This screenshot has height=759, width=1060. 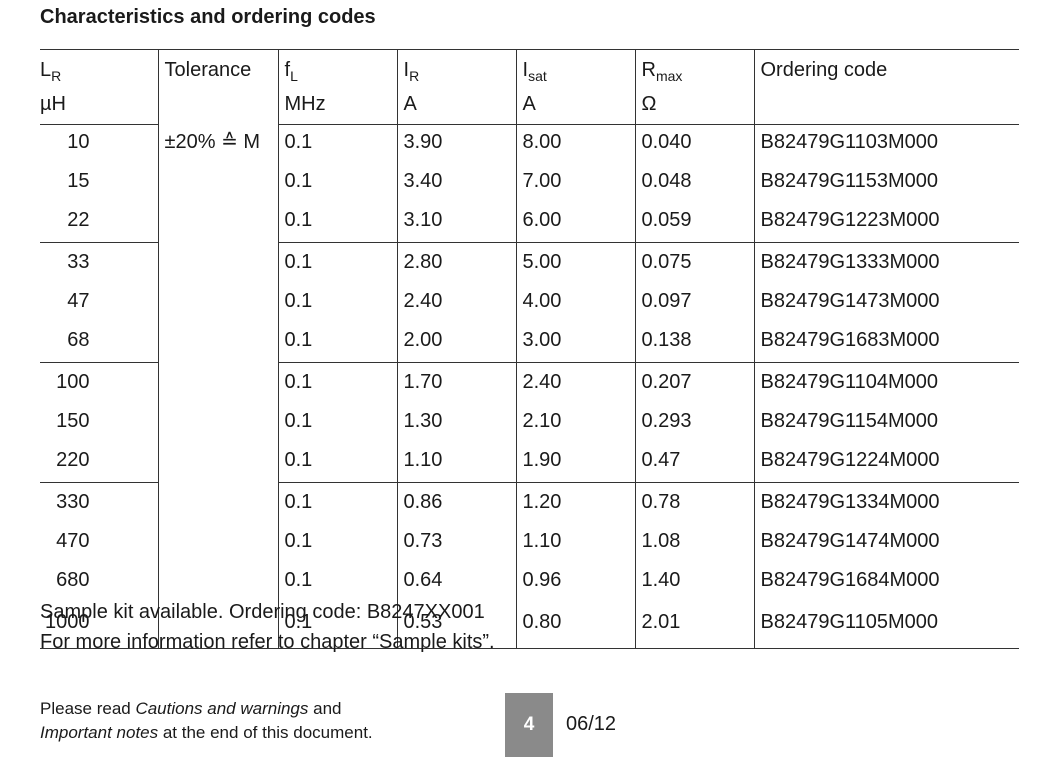 I want to click on cell-tolerance: ±20% ≙ M, so click(x=217, y=144).